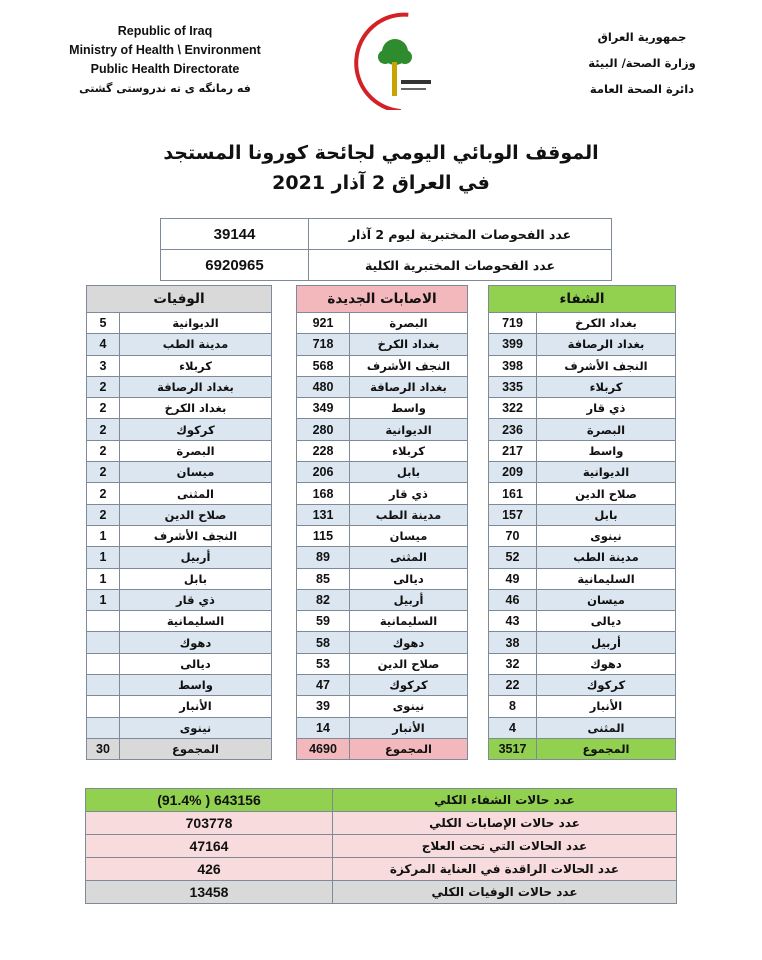 The image size is (762, 960). What do you see at coordinates (504, 892) in the screenshot?
I see `summary-label: عدد حالات الوفيات الكلي` at bounding box center [504, 892].